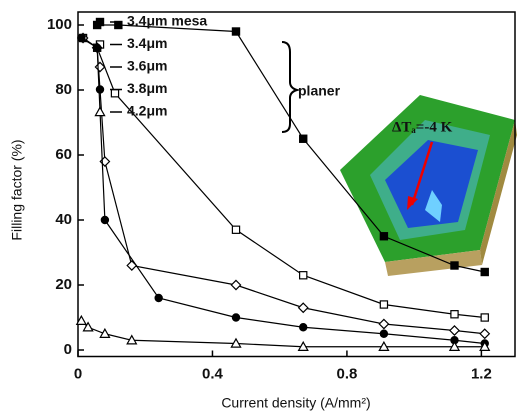 The width and height of the screenshot is (525, 413). Describe the element at coordinates (68, 349) in the screenshot. I see `y-tick-label: 0` at that location.